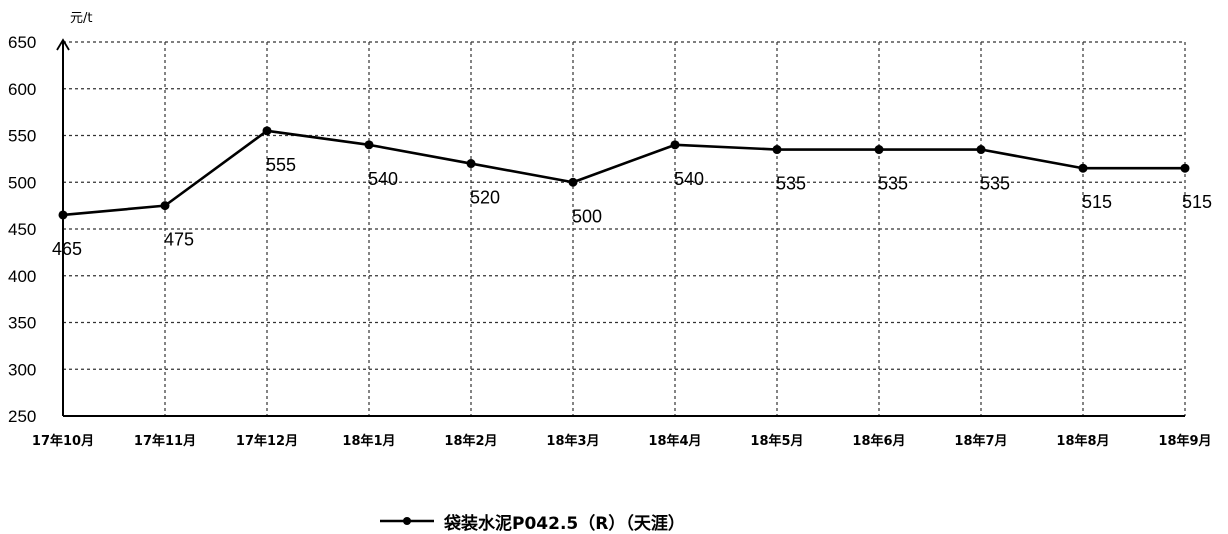 Image resolution: width=1228 pixels, height=534 pixels. I want to click on legend-series-name: 袋装水泥P042.5（R）（天涯）, so click(564, 523).